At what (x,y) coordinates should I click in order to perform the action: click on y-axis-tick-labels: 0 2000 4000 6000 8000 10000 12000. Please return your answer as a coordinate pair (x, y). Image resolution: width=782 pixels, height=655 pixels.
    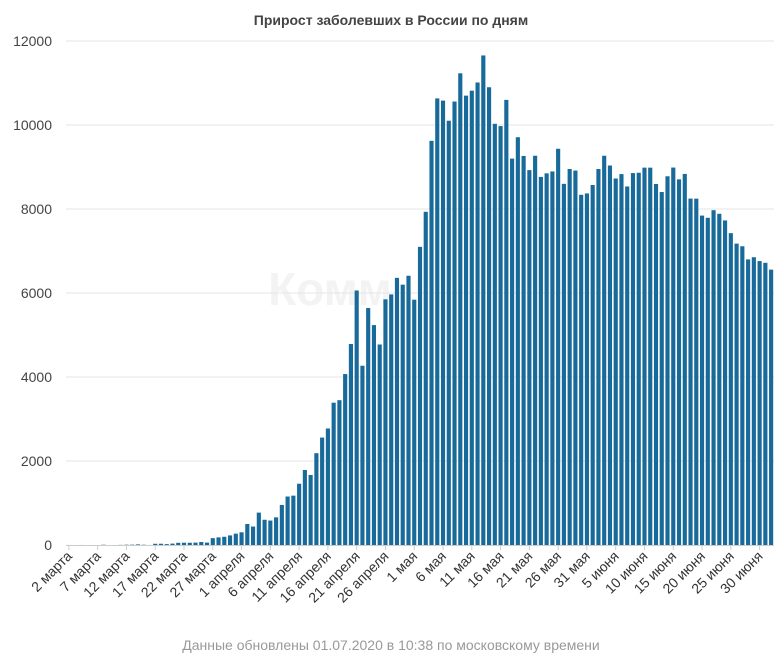
    Looking at the image, I should click on (32, 293).